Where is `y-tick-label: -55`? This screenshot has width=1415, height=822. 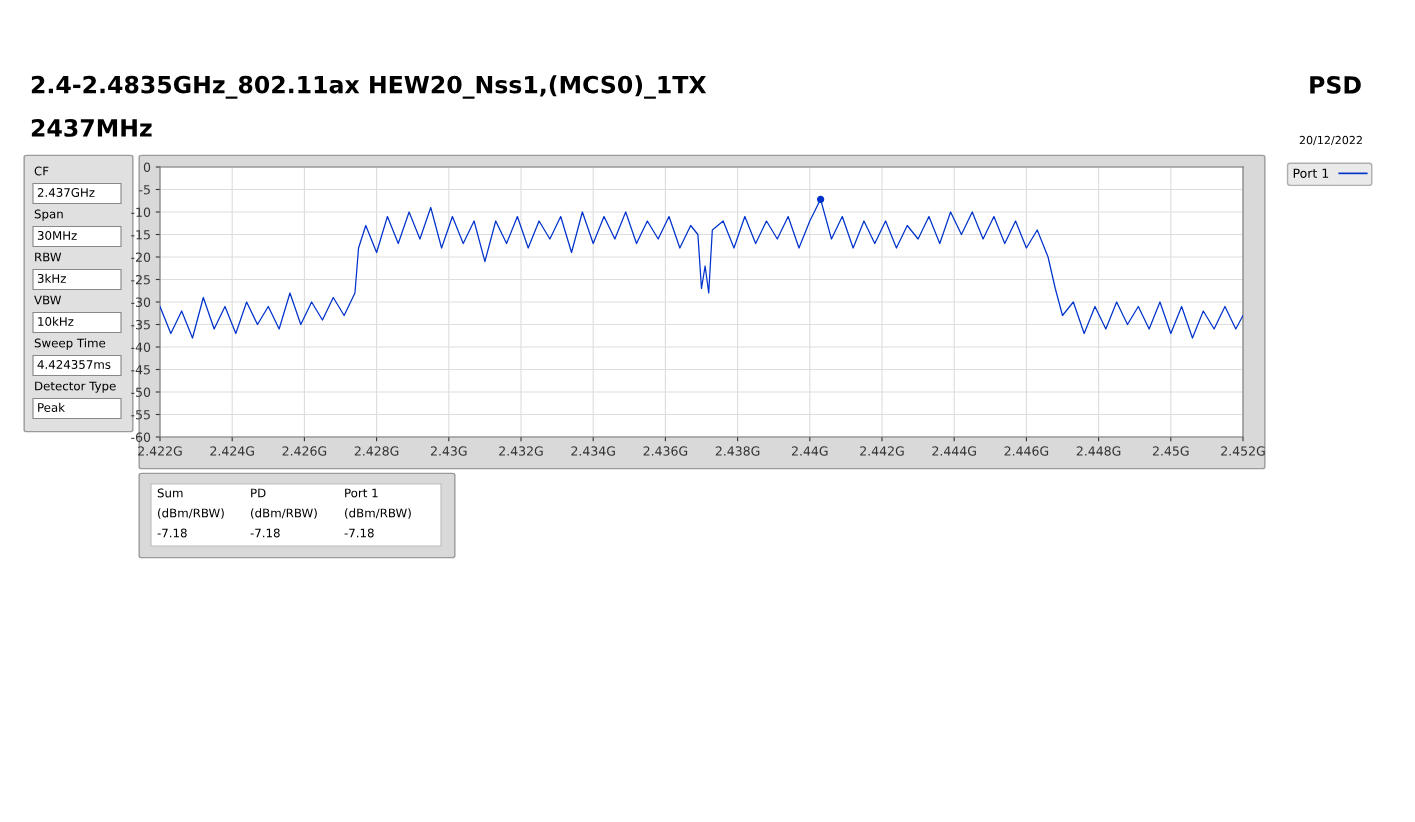 y-tick-label: -55 is located at coordinates (140, 415).